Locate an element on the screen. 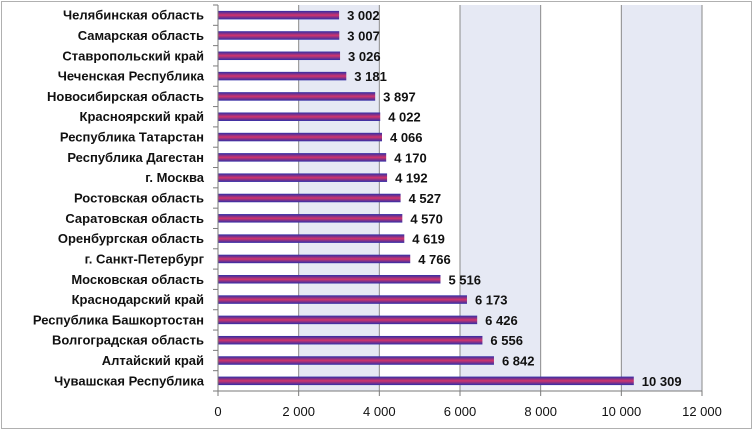 This screenshot has width=755, height=432. value-label: 4 022 is located at coordinates (404, 117).